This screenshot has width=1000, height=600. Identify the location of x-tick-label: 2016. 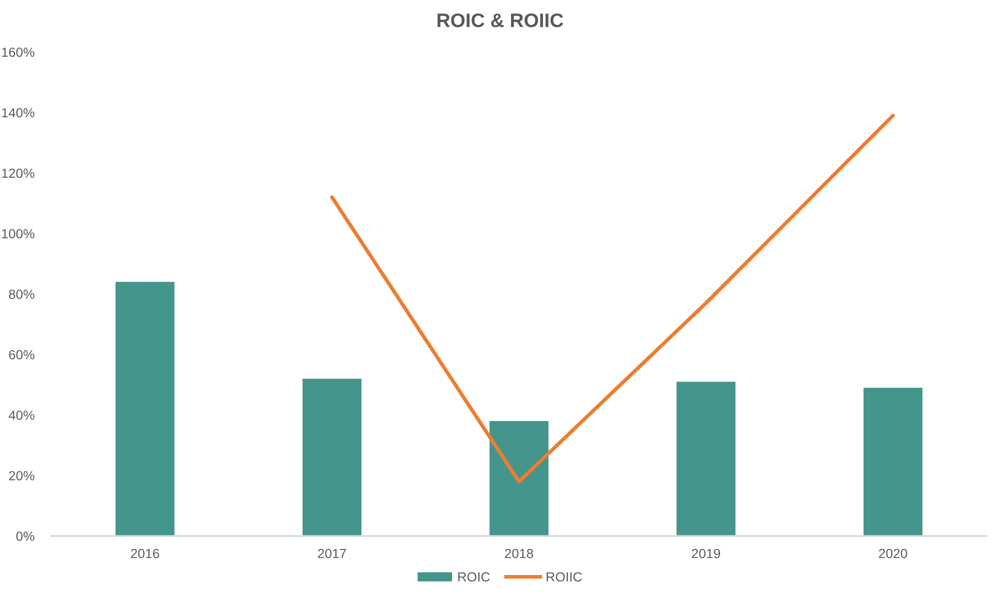
(145, 553).